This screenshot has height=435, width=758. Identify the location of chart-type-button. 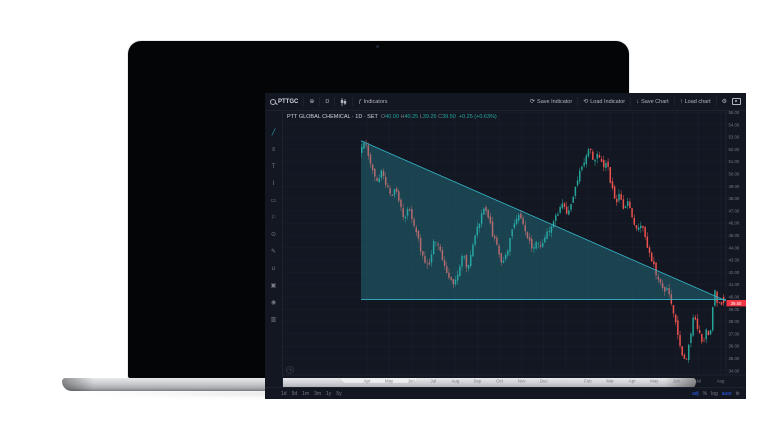
(343, 101).